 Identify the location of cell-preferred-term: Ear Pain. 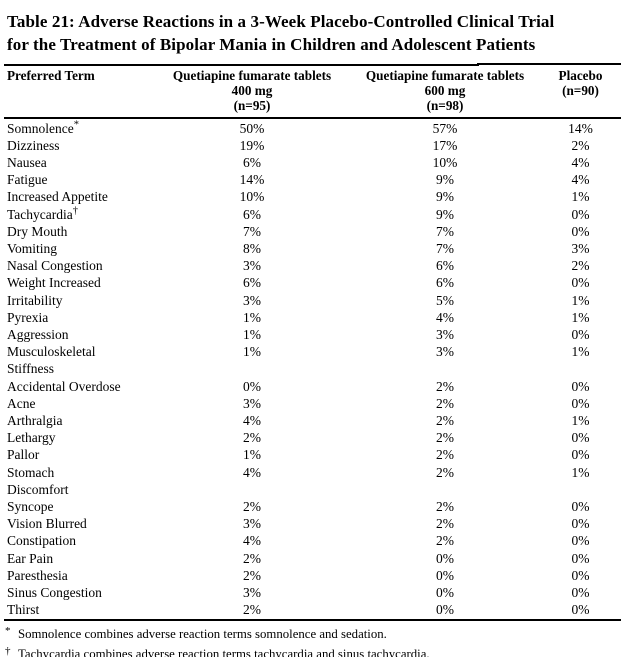
(79, 558).